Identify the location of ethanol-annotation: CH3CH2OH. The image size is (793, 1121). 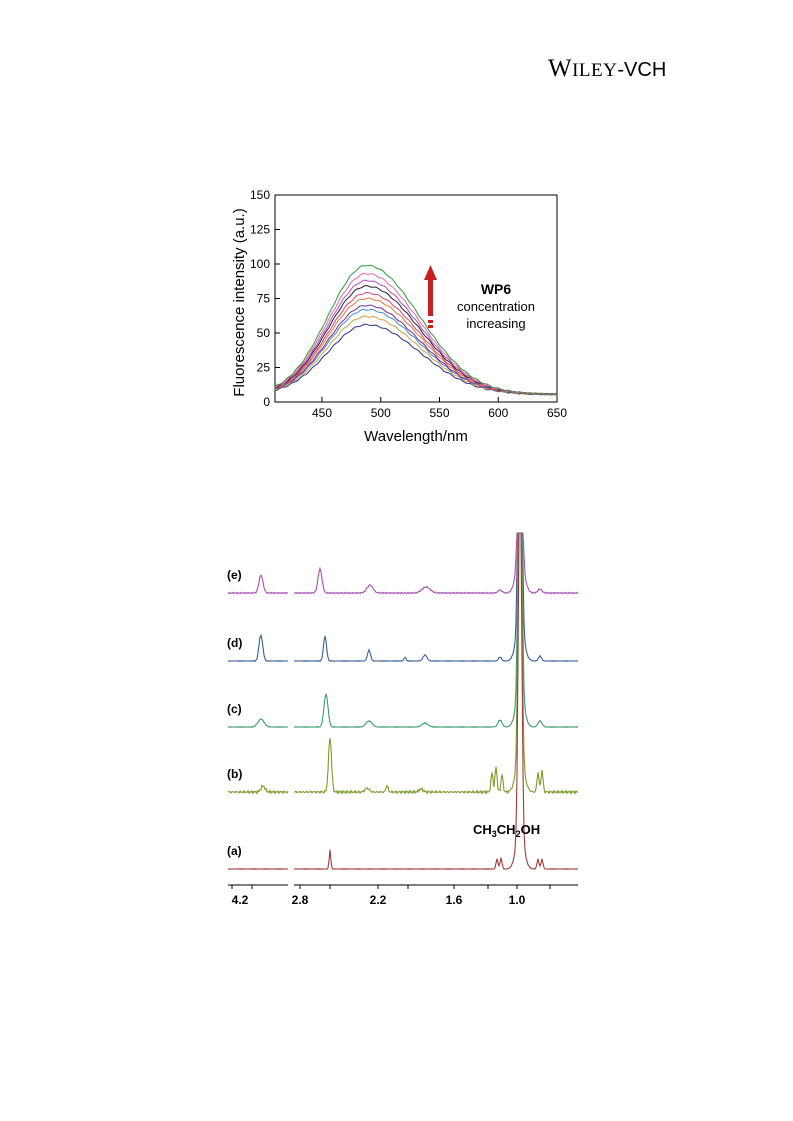
(506, 830).